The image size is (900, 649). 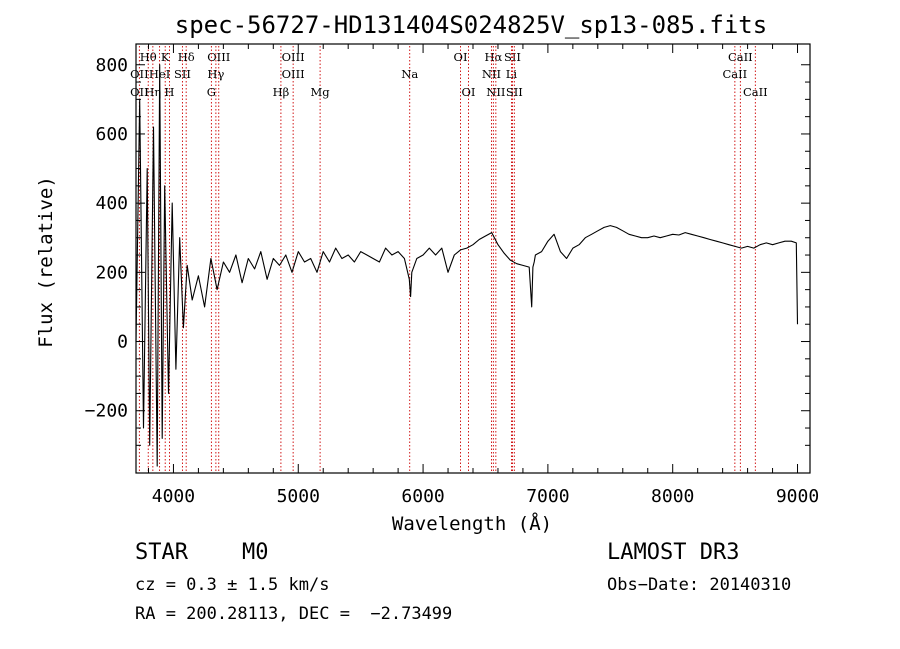 What do you see at coordinates (122, 342) in the screenshot?
I see `y-tick-label: 0` at bounding box center [122, 342].